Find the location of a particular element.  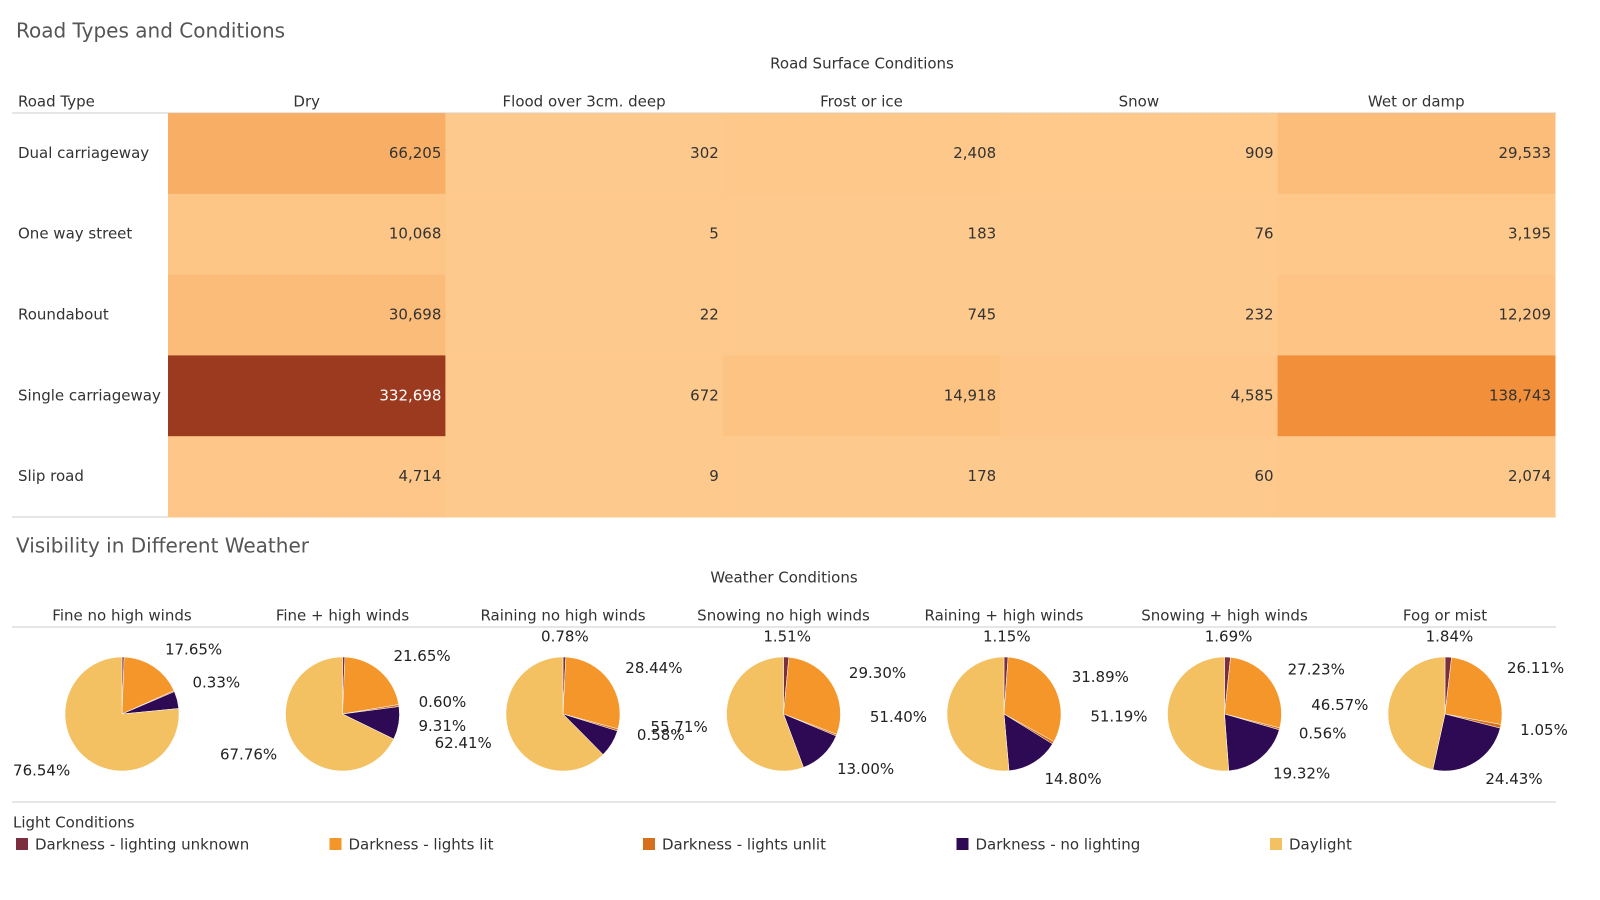

slice-label: 29.30% is located at coordinates (877, 673).